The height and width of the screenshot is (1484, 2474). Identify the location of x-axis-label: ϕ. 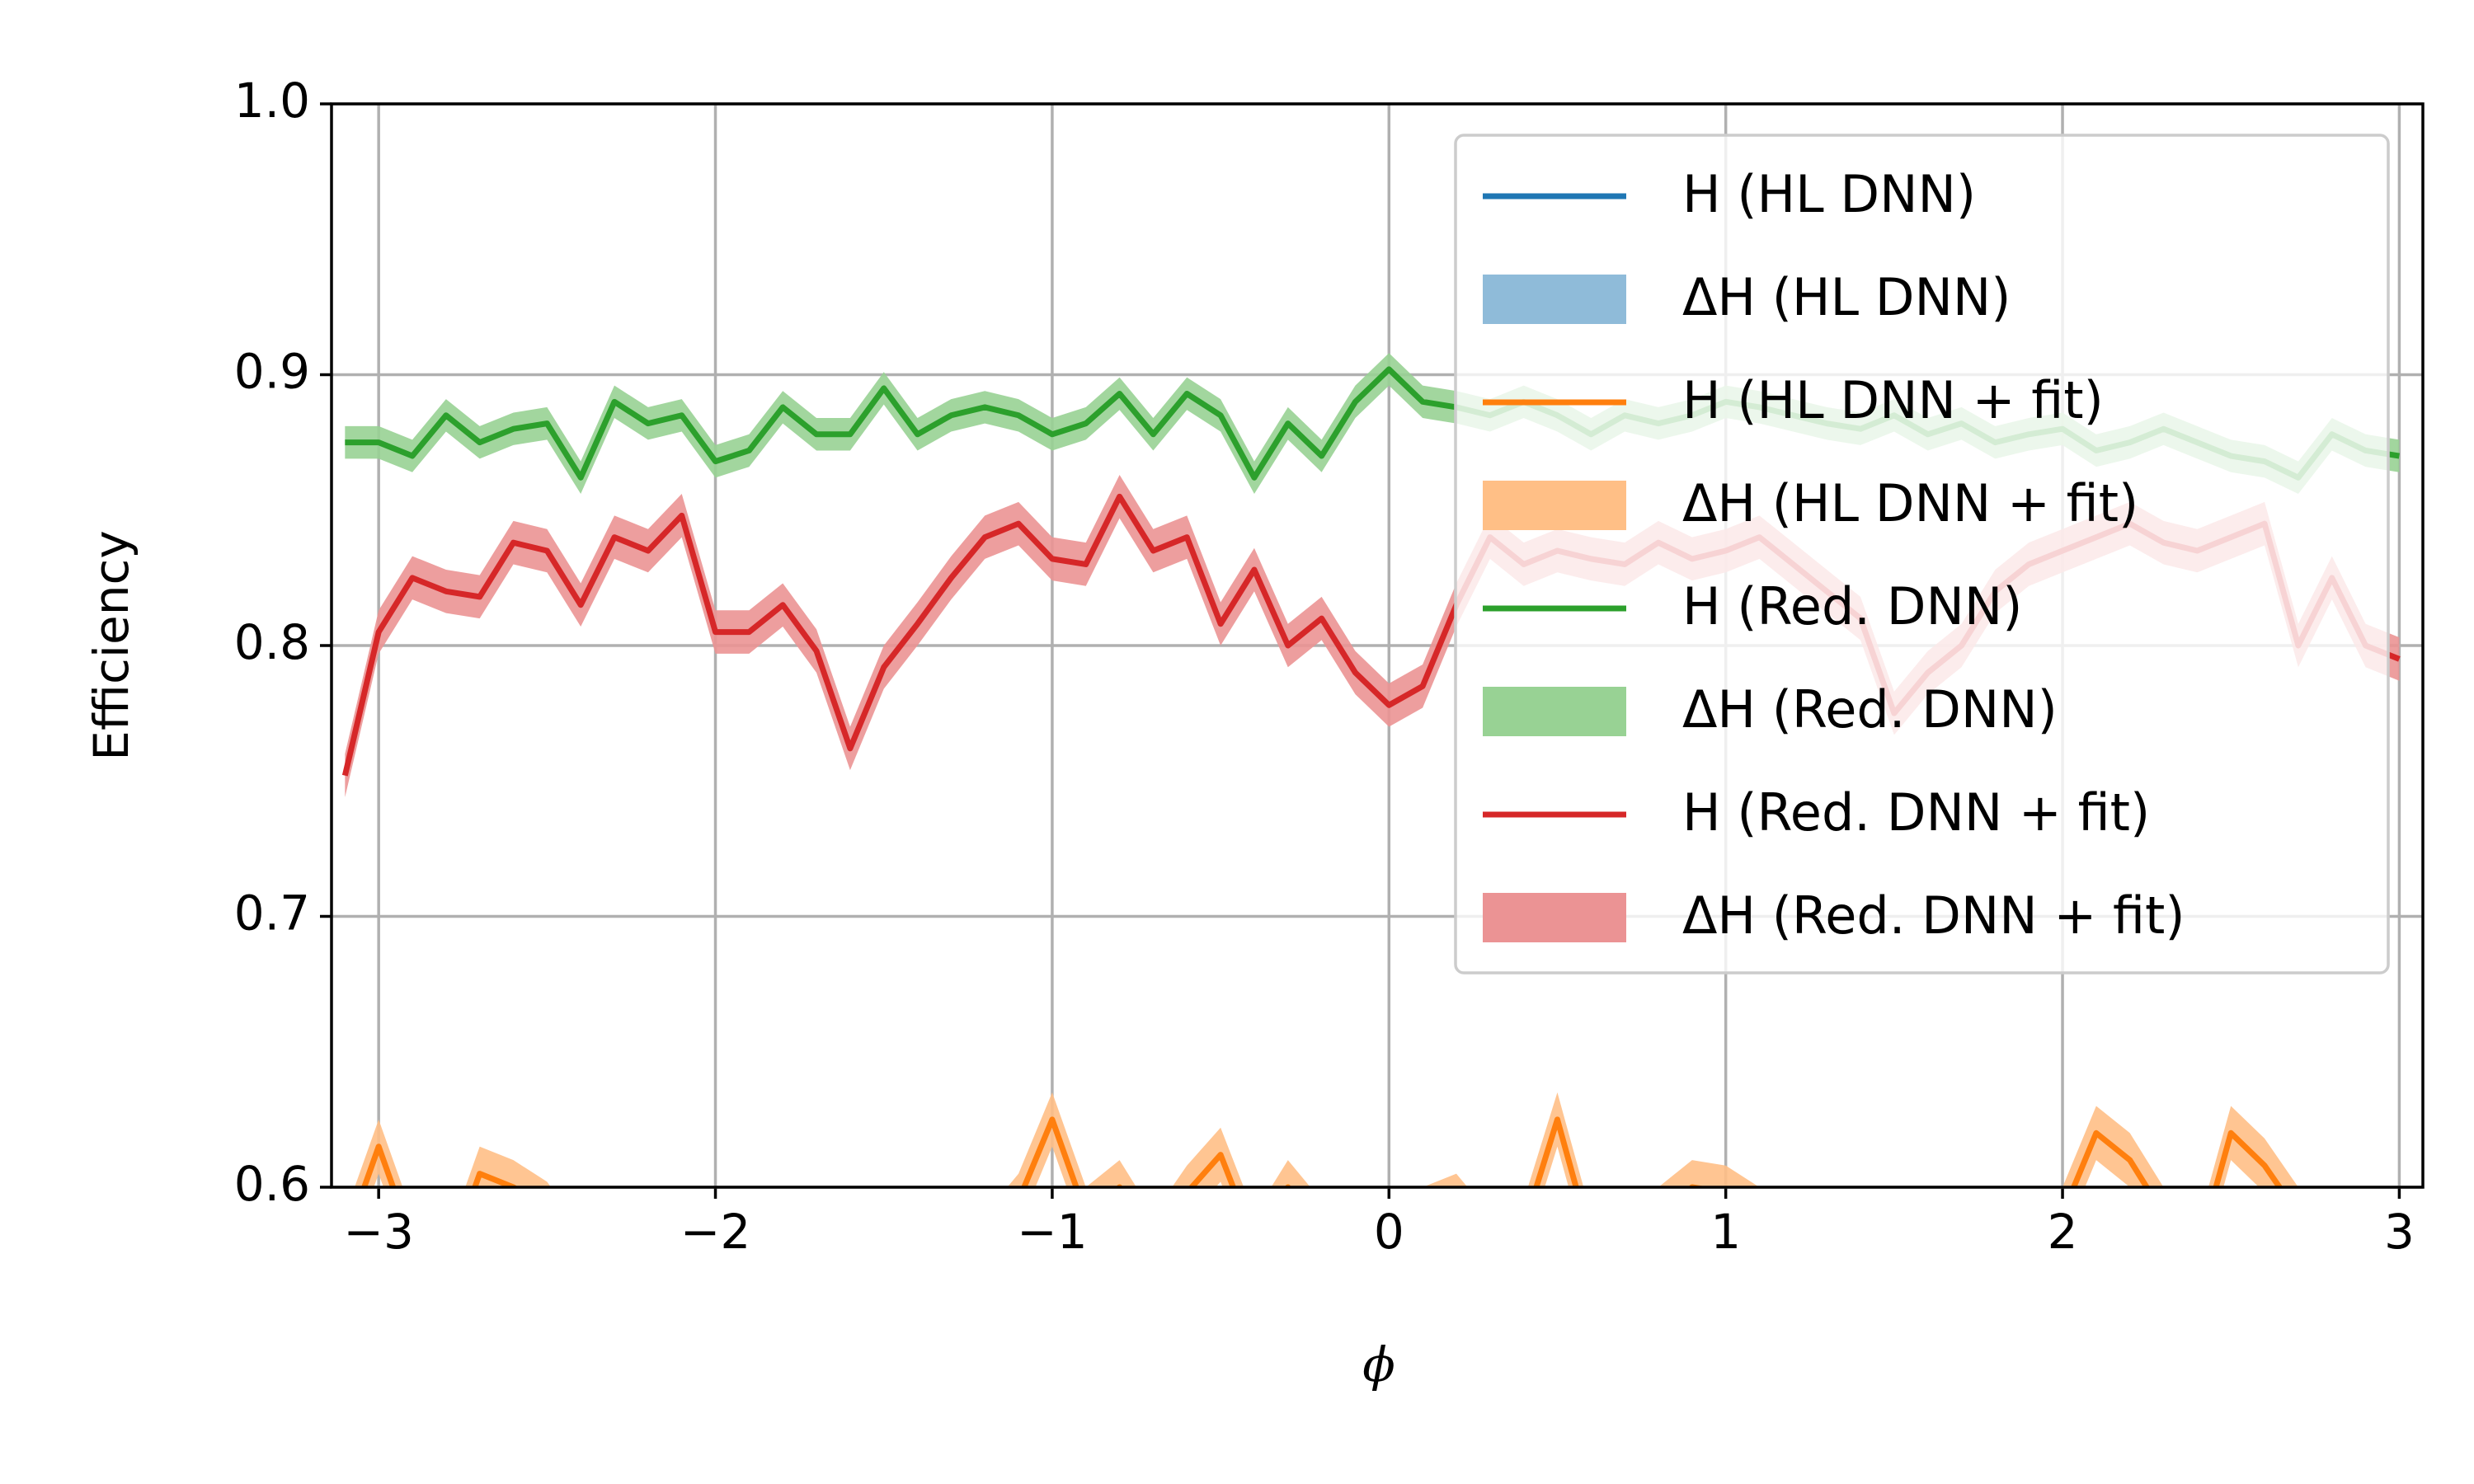
(1378, 1364).